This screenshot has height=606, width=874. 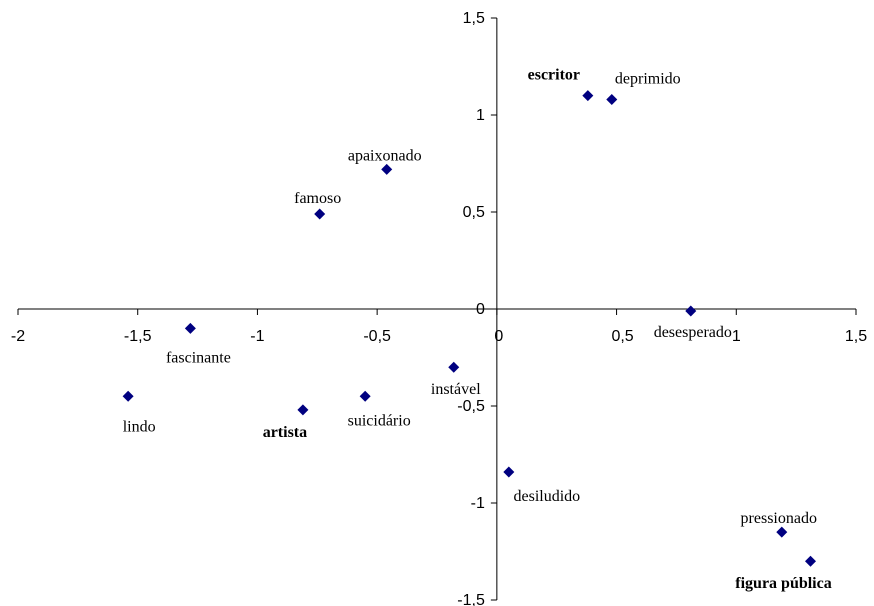 I want to click on data-point-label: escritor, so click(x=554, y=75).